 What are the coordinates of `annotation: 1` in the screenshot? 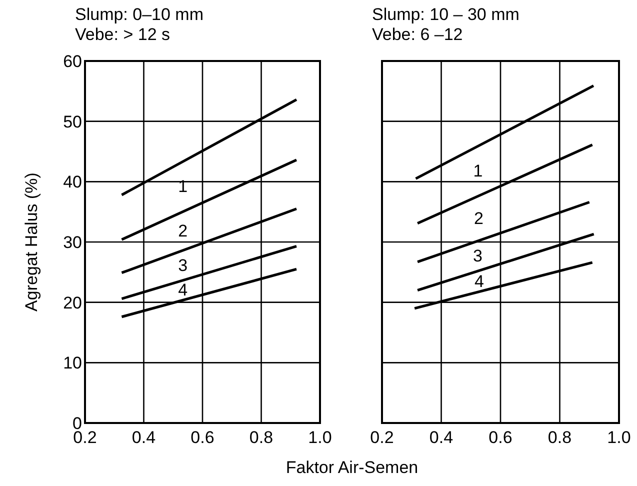 It's located at (478, 170).